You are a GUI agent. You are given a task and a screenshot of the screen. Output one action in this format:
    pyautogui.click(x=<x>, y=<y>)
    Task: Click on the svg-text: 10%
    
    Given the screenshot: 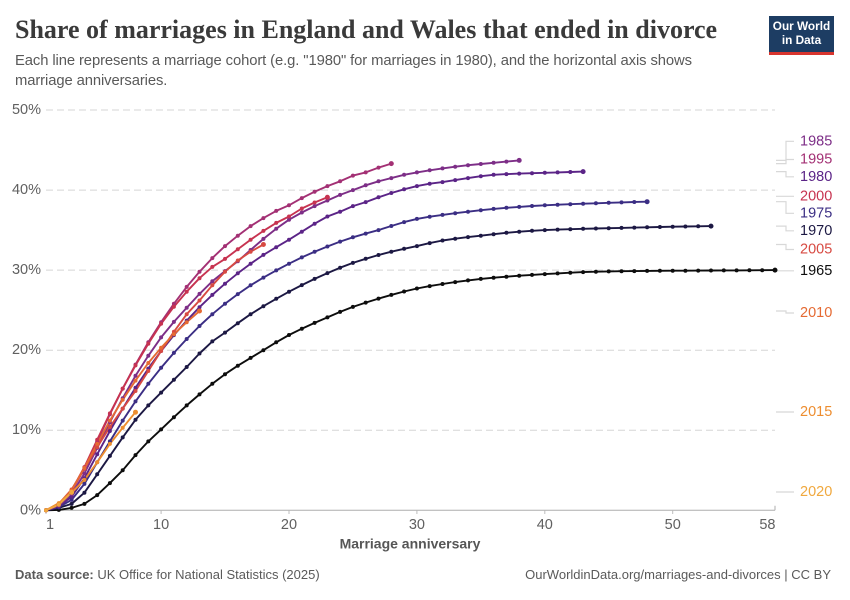 What is the action you would take?
    pyautogui.click(x=26, y=430)
    